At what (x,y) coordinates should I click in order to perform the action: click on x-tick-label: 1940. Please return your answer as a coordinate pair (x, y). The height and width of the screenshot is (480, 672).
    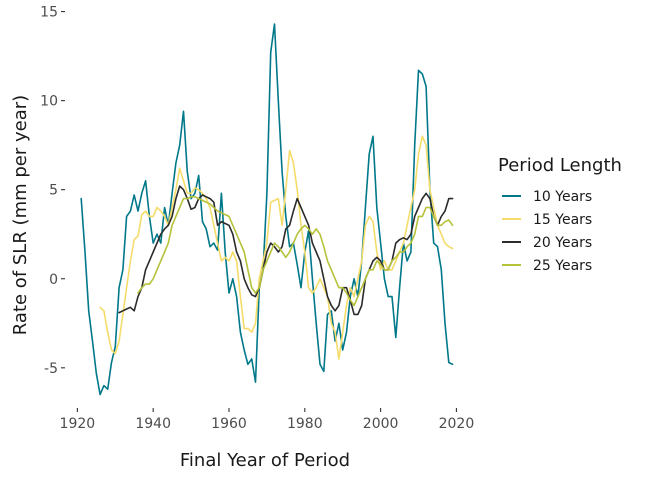
    Looking at the image, I should click on (153, 424).